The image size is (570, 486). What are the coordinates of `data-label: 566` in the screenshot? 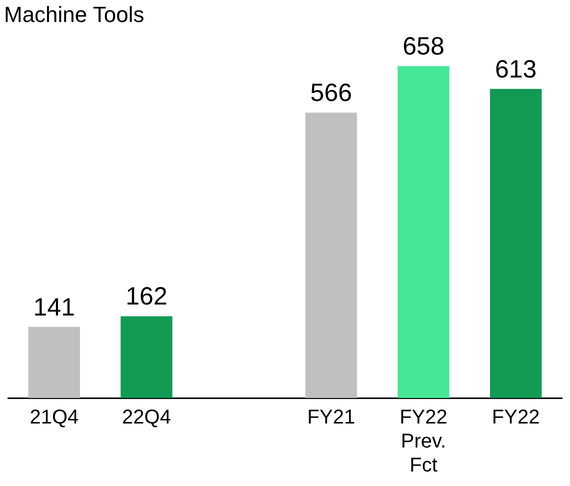 It's located at (331, 92).